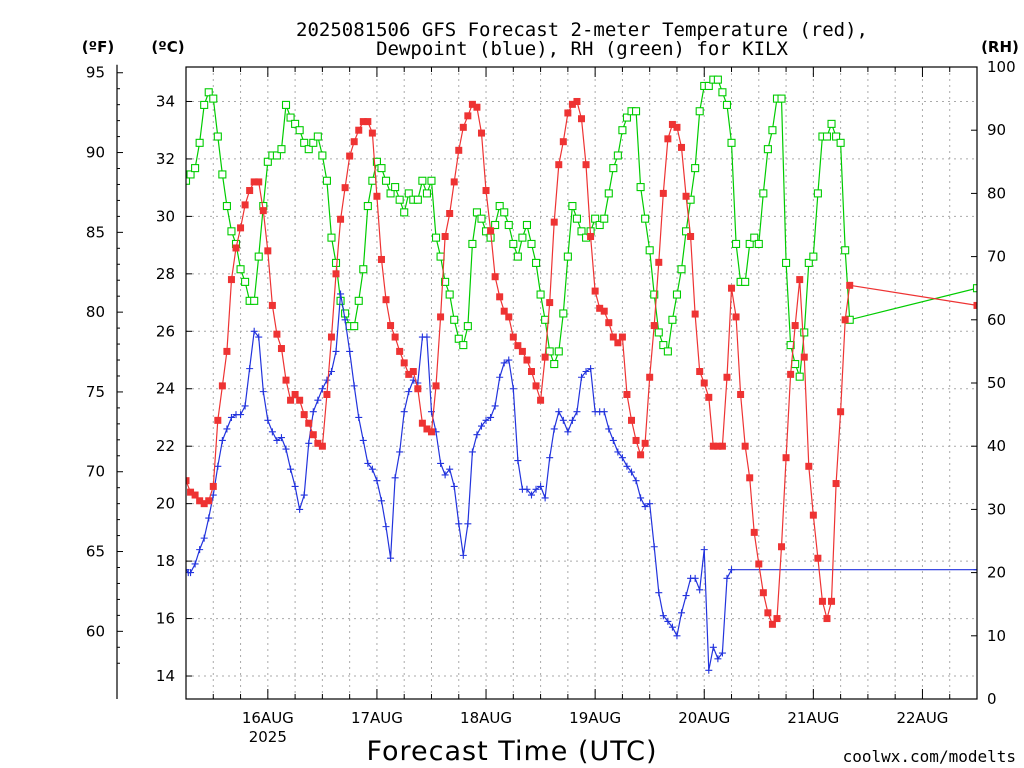 The width and height of the screenshot is (1024, 768). I want to click on f-tick-label: 75, so click(95, 392).